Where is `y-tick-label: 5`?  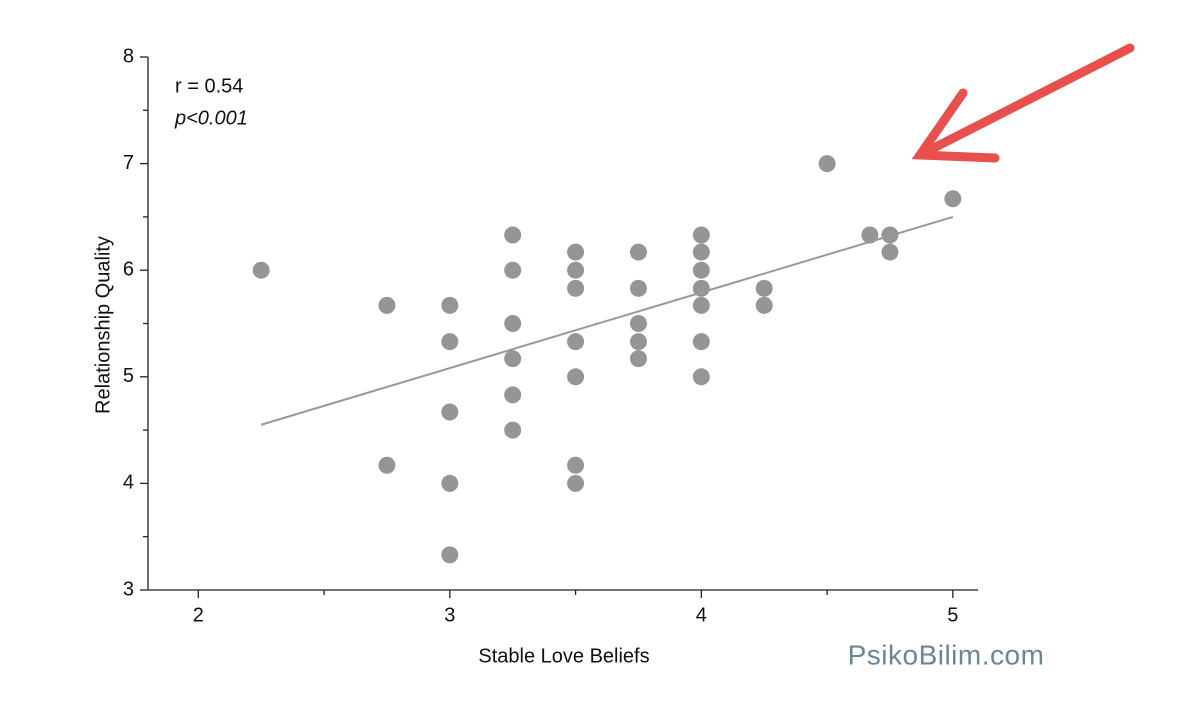
y-tick-label: 5 is located at coordinates (128, 376).